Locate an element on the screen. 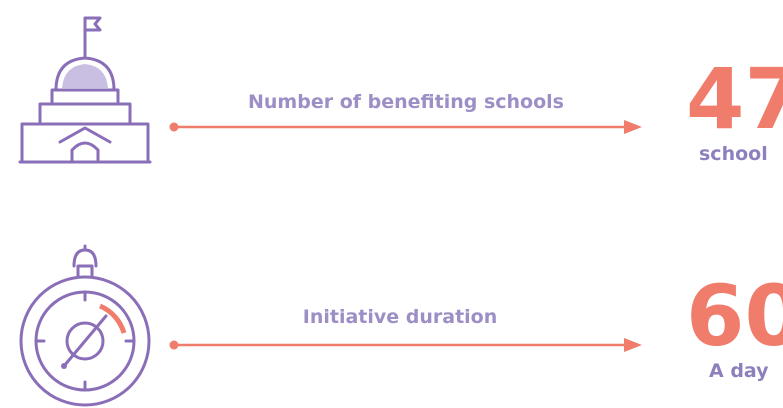 This screenshot has height=408, width=783. row-label: Number of benefiting schools is located at coordinates (406, 102).